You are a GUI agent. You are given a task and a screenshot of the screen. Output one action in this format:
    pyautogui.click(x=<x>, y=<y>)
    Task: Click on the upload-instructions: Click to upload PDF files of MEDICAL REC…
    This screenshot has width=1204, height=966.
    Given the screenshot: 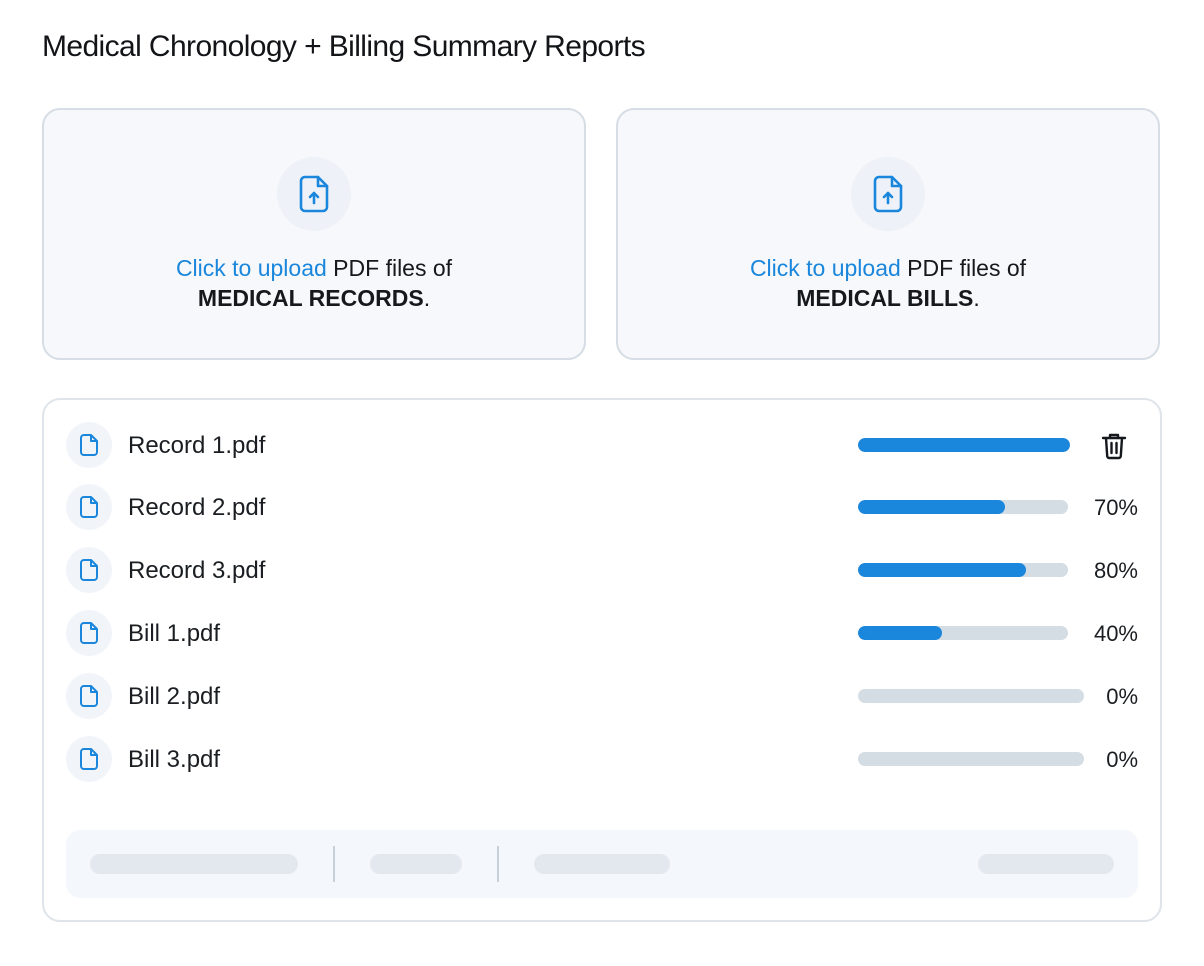 What is the action you would take?
    pyautogui.click(x=314, y=283)
    